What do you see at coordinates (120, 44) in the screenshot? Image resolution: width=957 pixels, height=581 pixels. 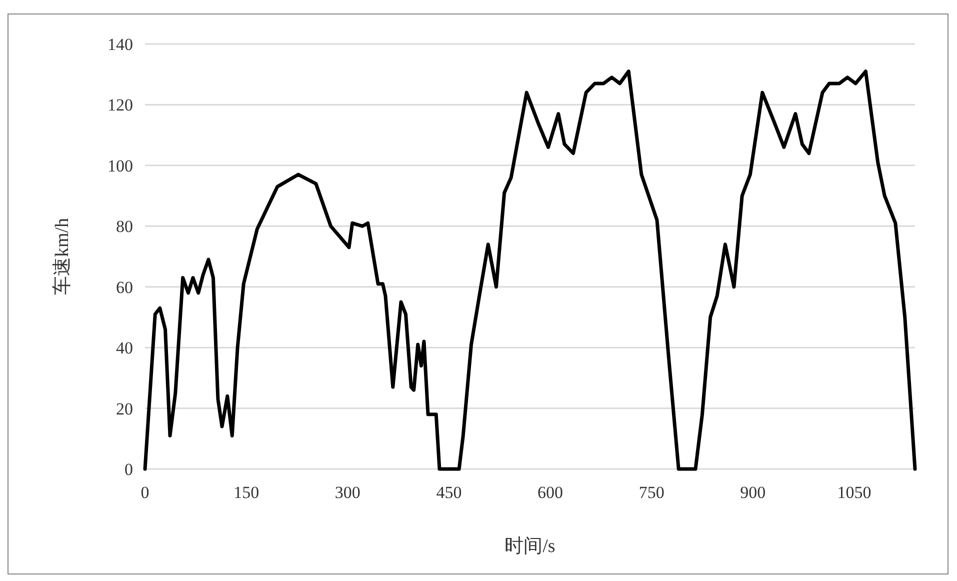 I see `y-tick-label: 140` at bounding box center [120, 44].